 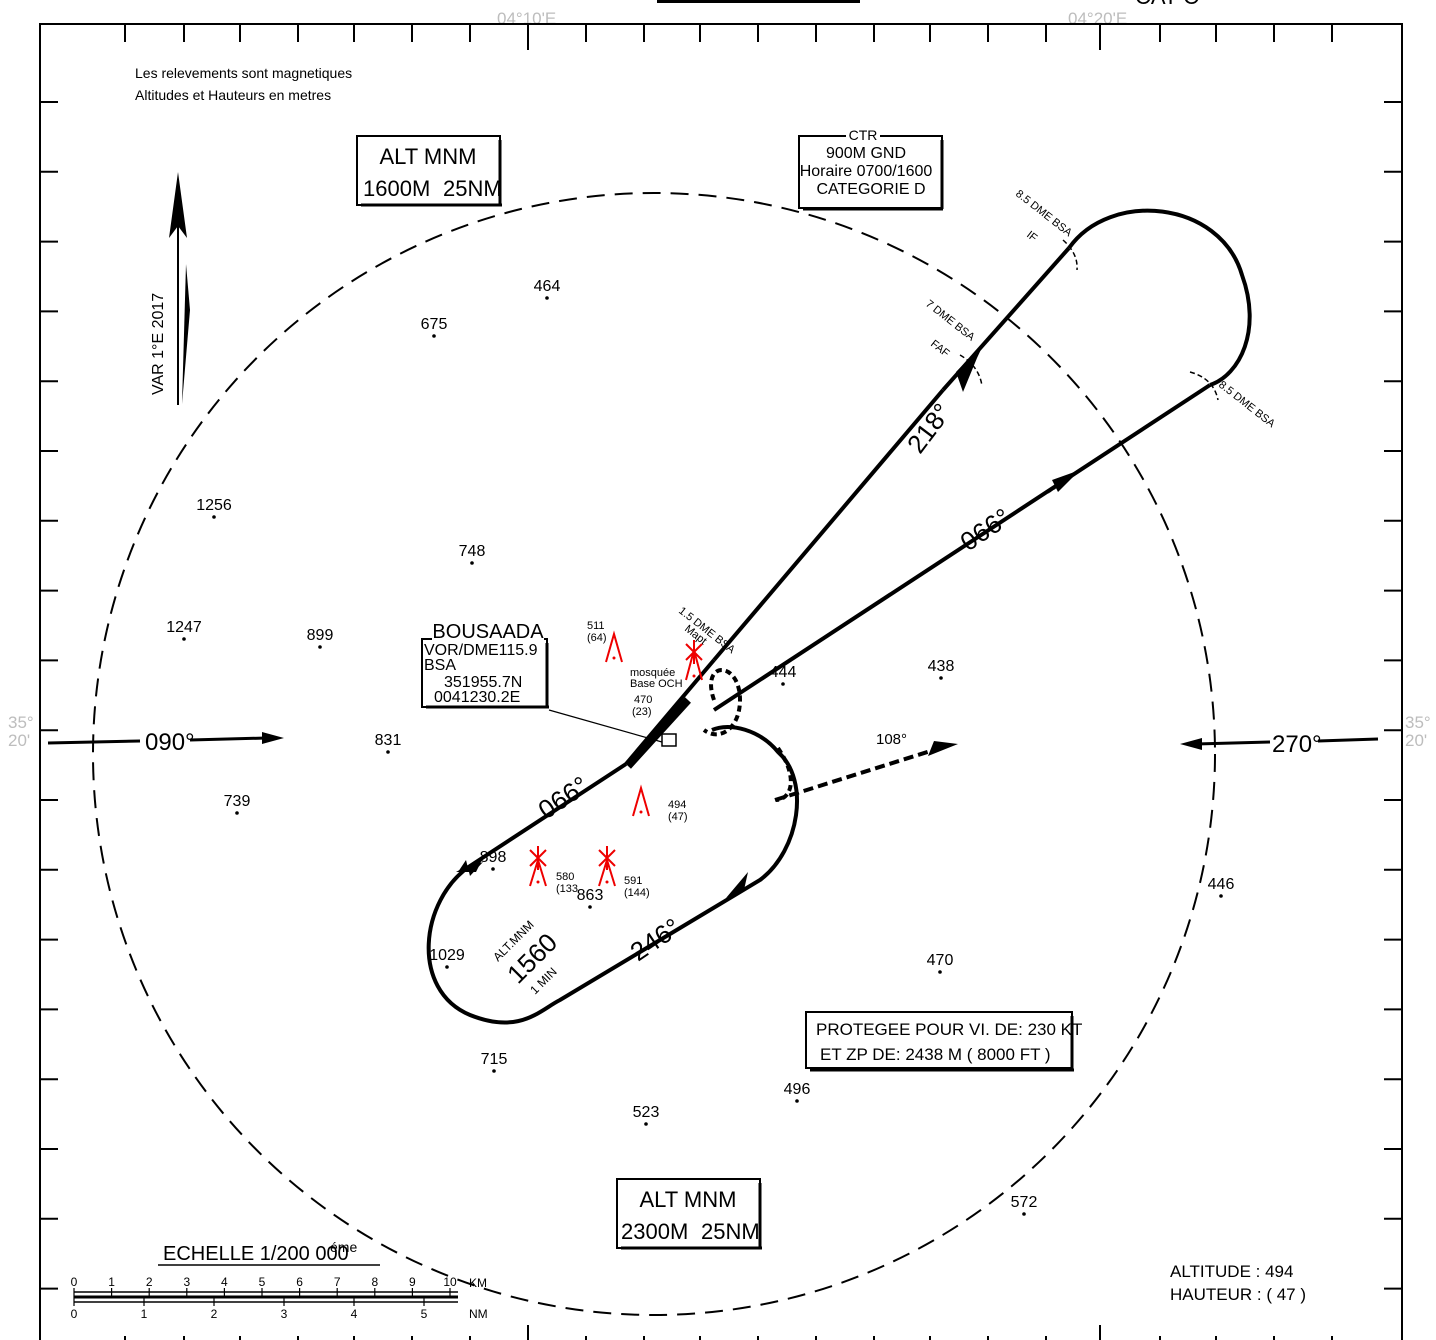 What do you see at coordinates (170, 742) in the screenshot?
I see `track-label-west-entry: 090°` at bounding box center [170, 742].